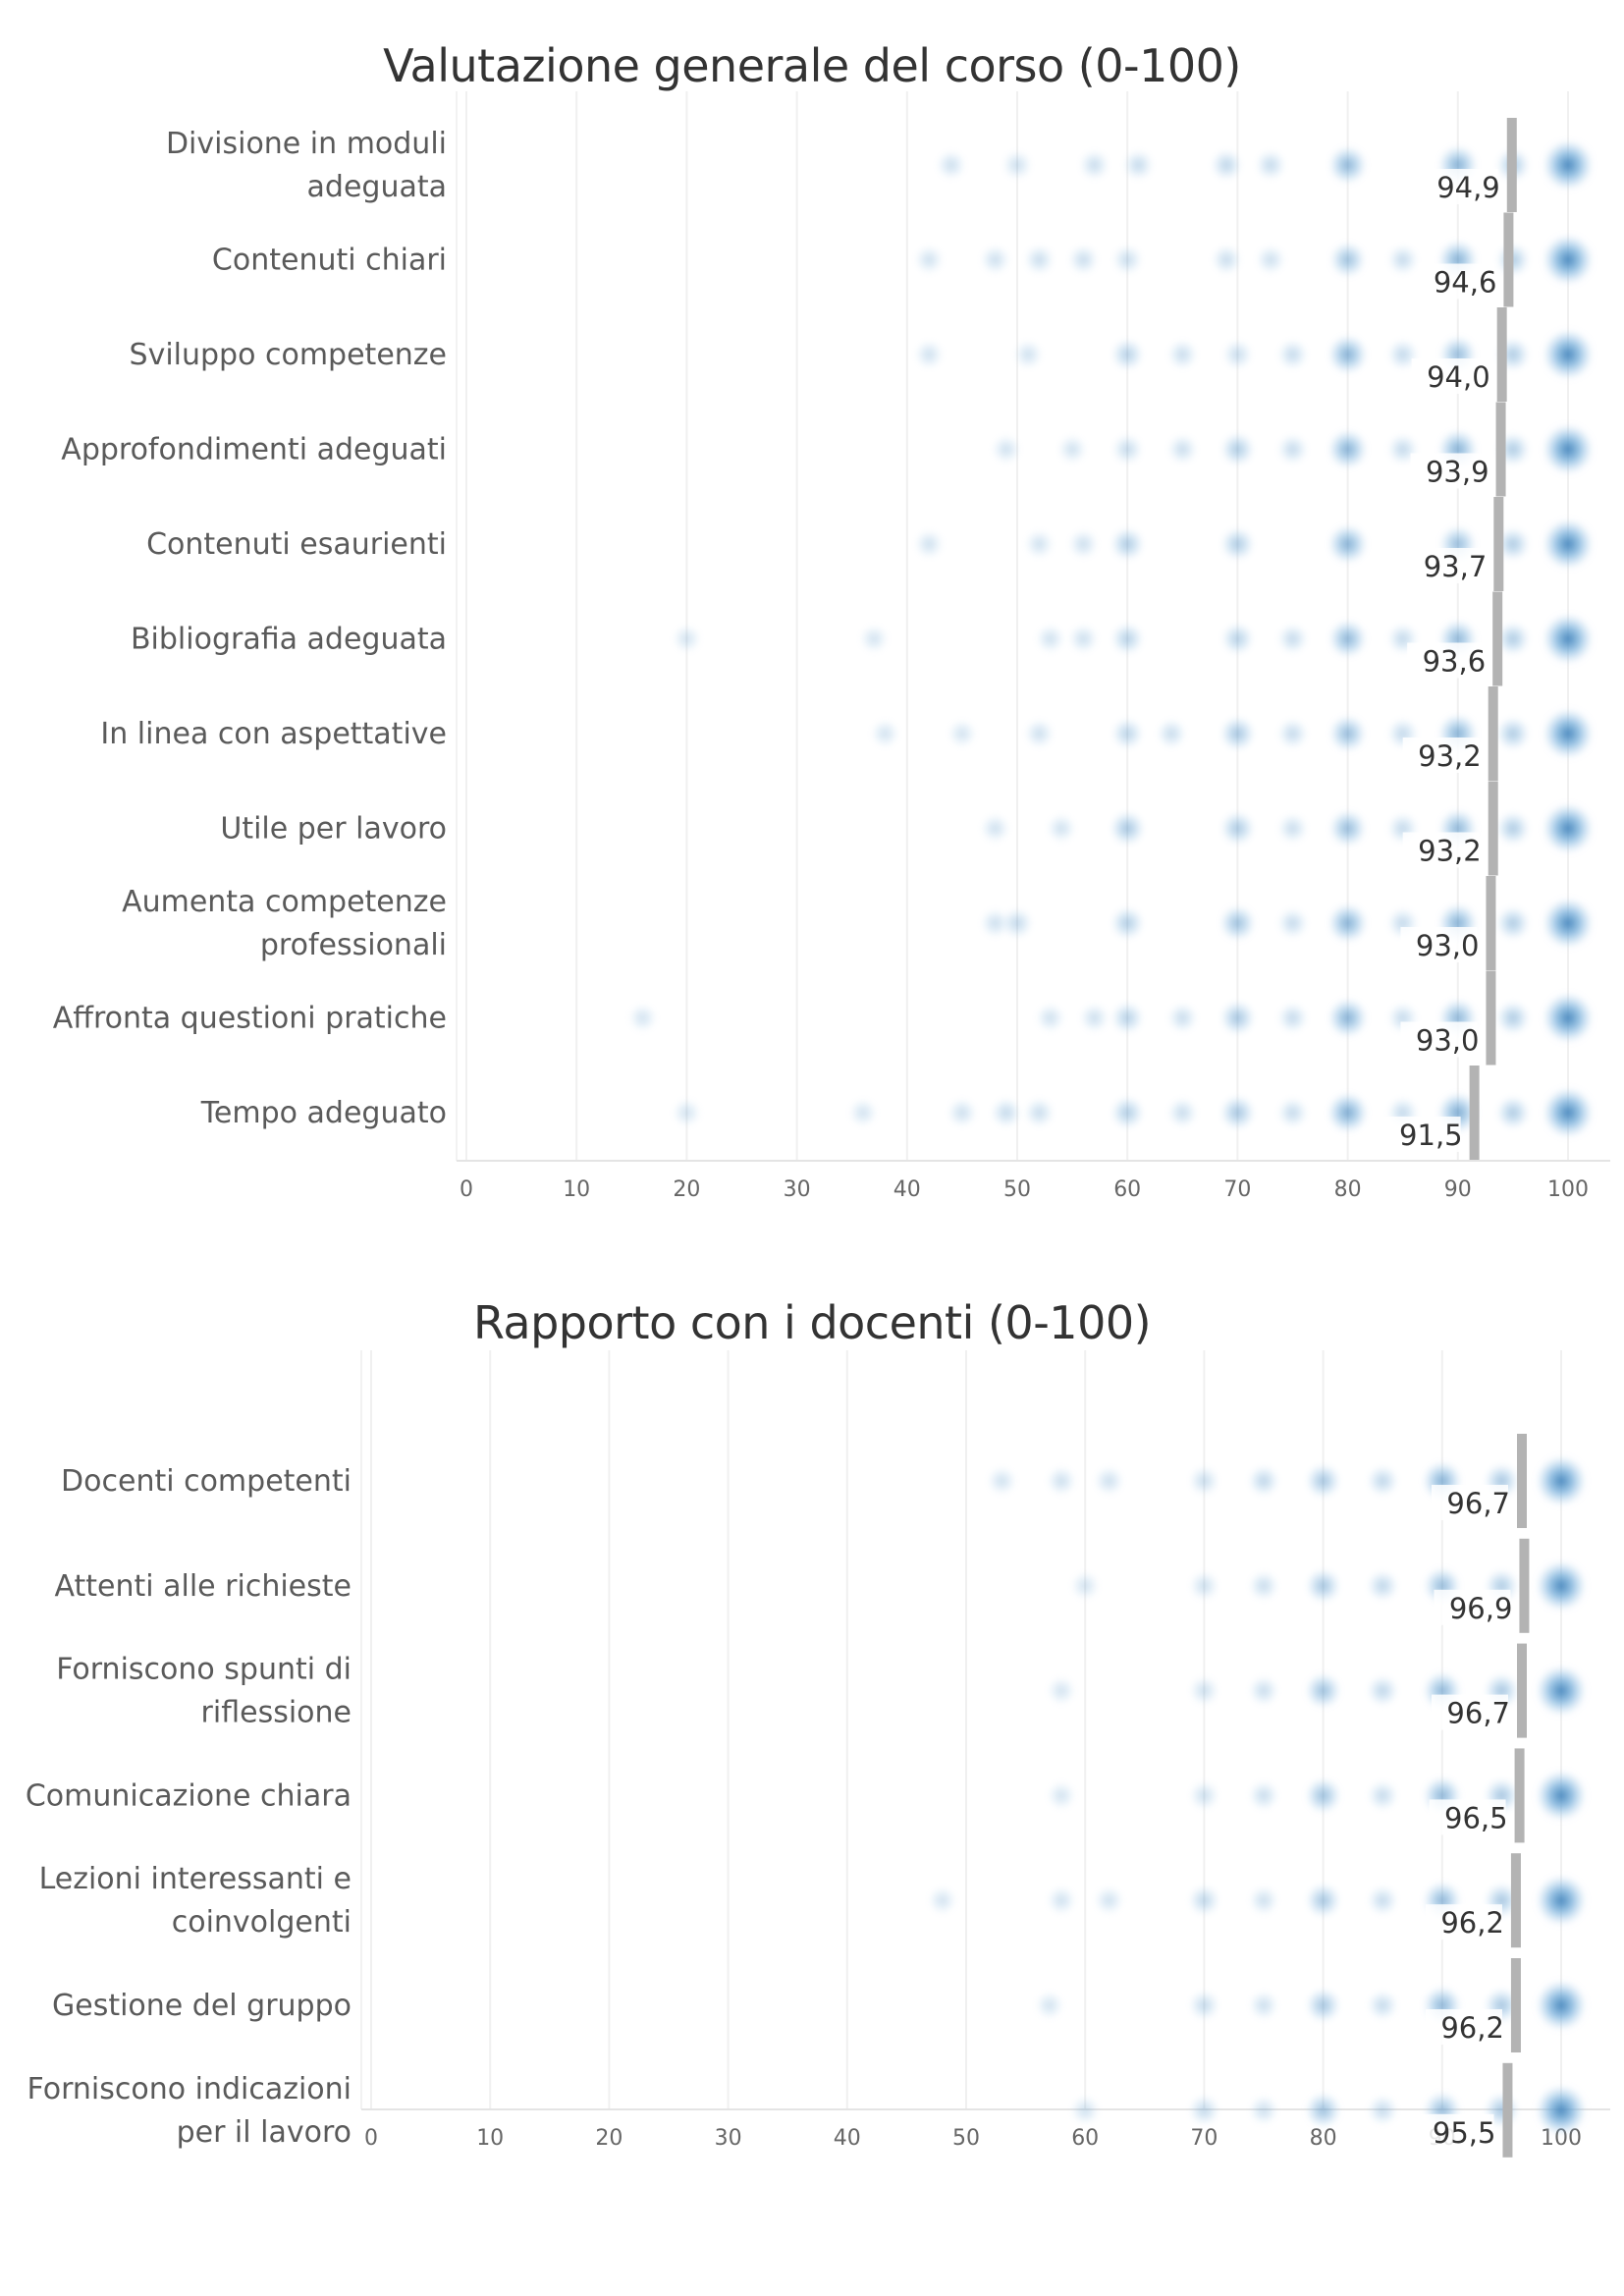  I want to click on x-tick-label: 30, so click(728, 2138).